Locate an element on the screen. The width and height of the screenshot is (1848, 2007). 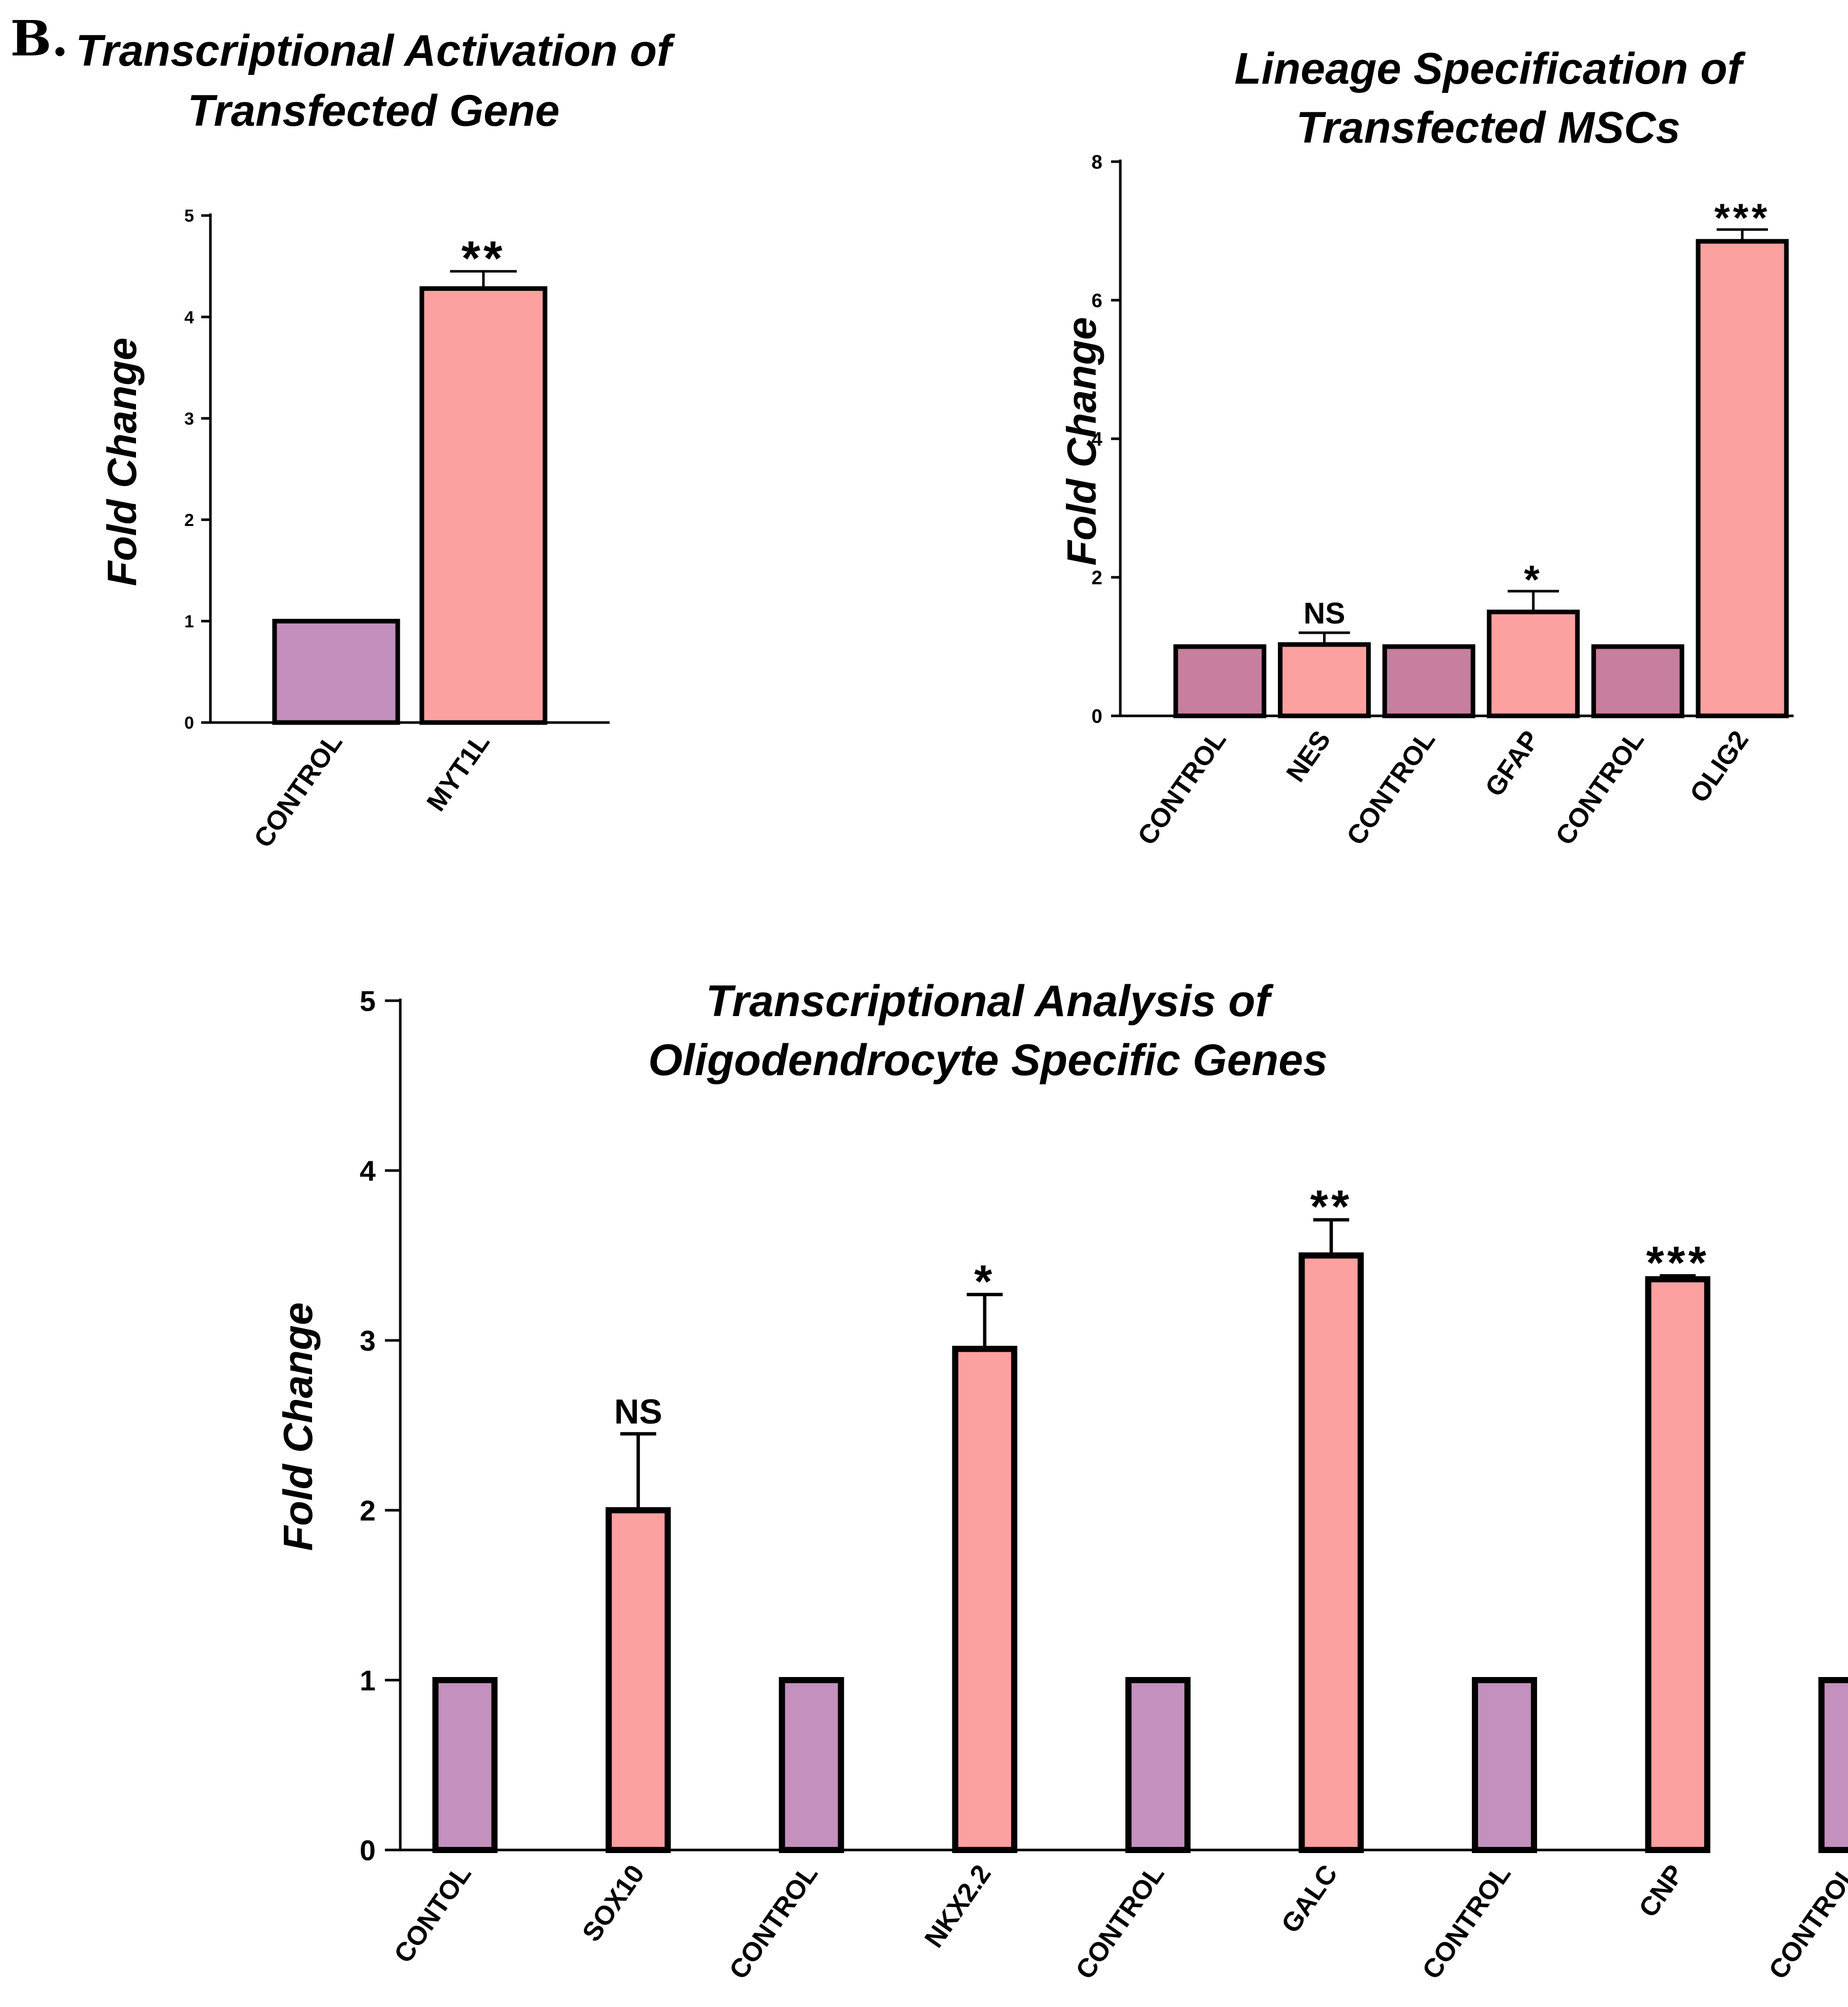
bar-sox10 is located at coordinates (638, 1680).